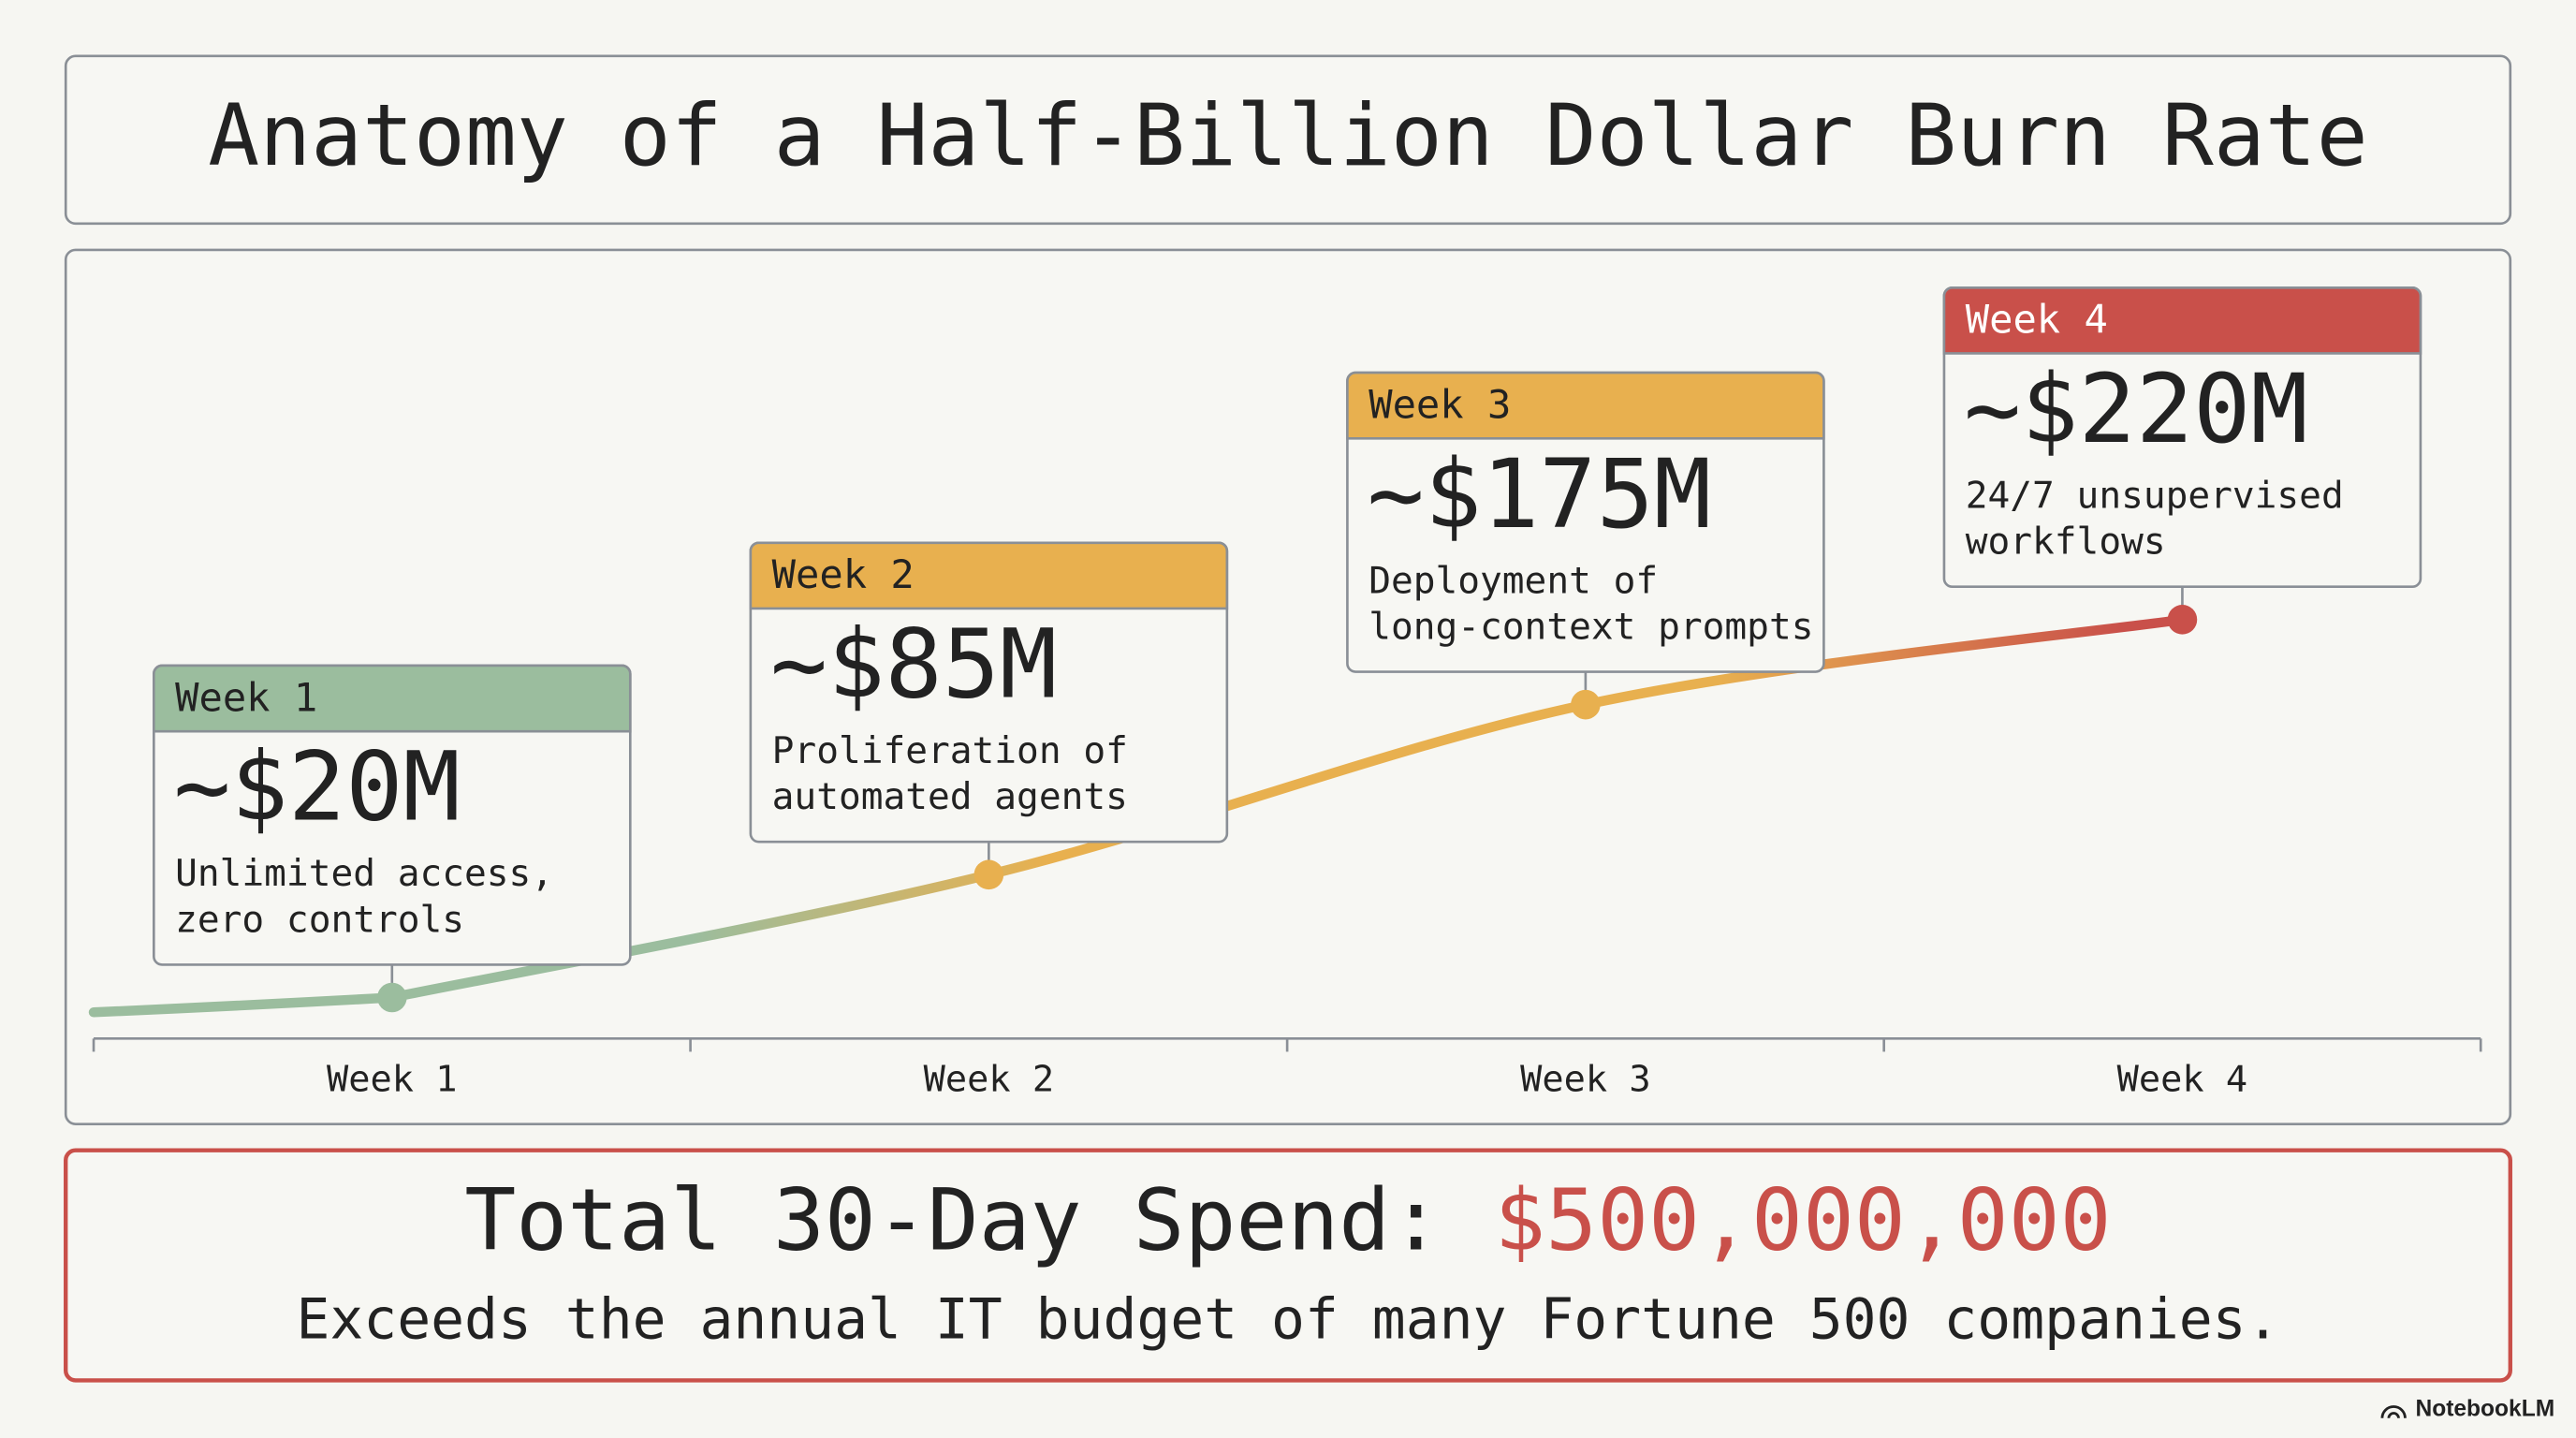 Image resolution: width=2576 pixels, height=1438 pixels. Describe the element at coordinates (913, 664) in the screenshot. I see `value-label: ~$85M` at that location.